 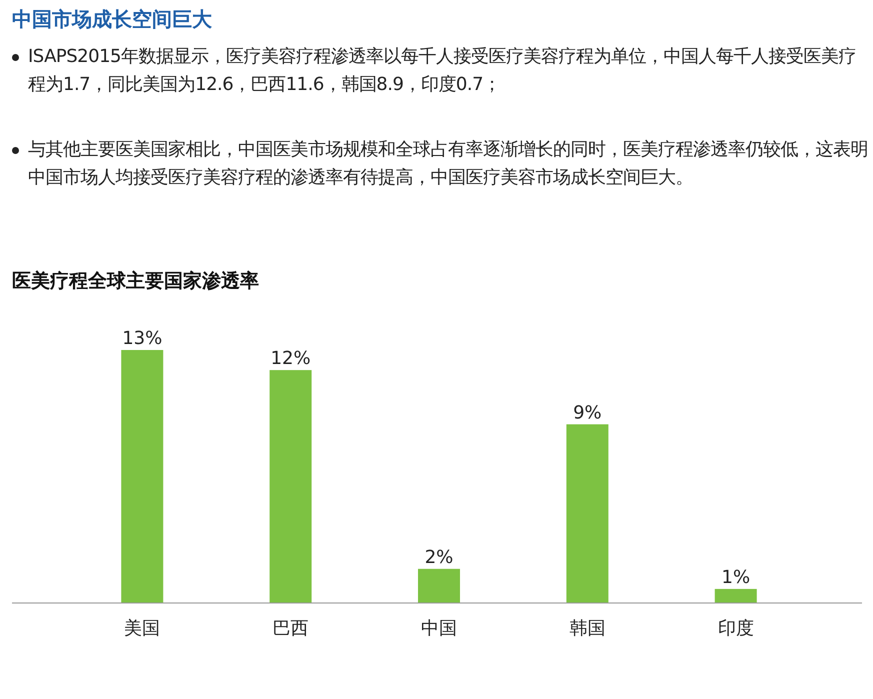 I want to click on data-label: 1%, so click(x=736, y=577).